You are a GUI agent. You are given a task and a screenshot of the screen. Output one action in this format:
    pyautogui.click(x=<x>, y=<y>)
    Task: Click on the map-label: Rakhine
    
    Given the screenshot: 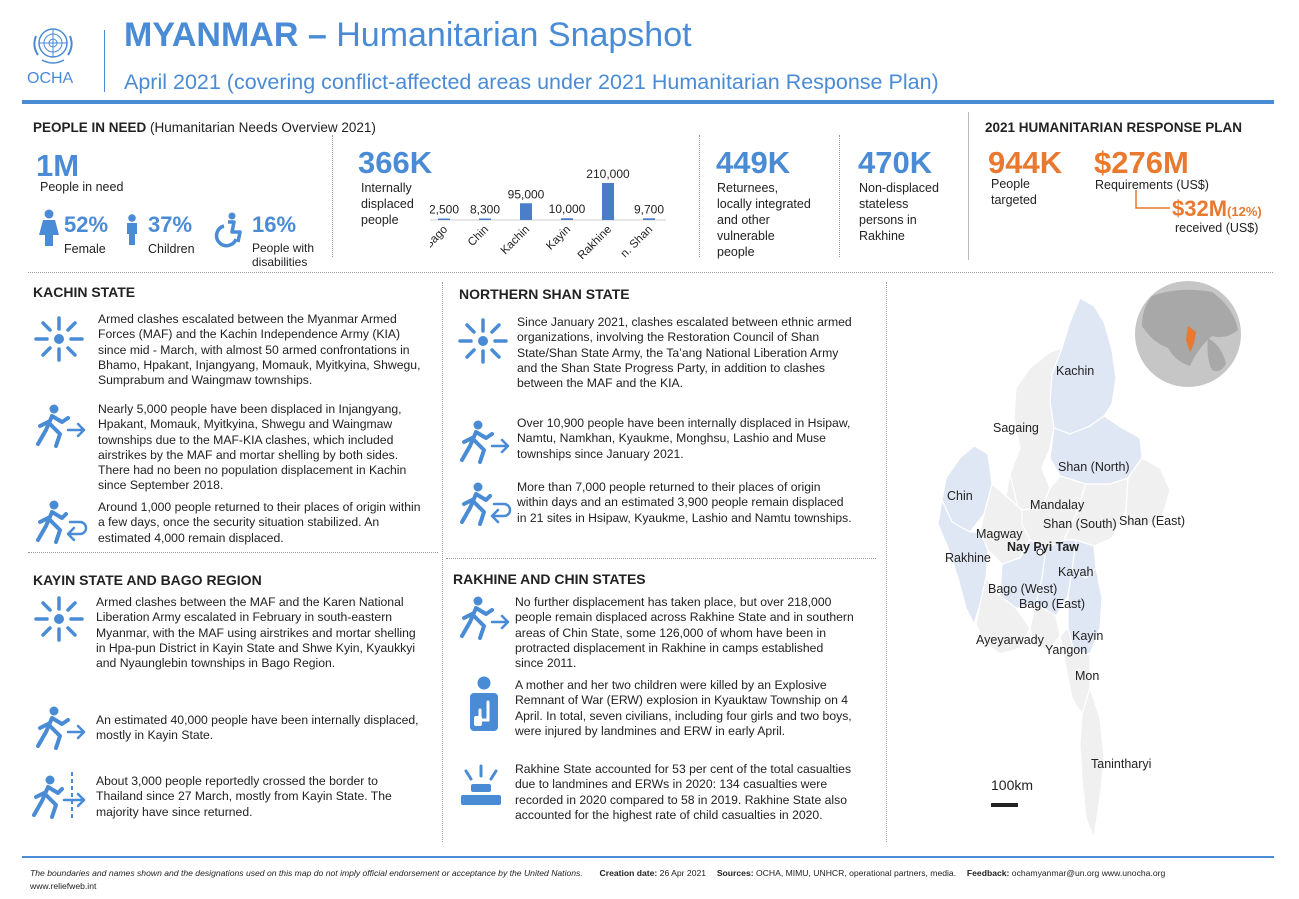 What is the action you would take?
    pyautogui.click(x=968, y=558)
    